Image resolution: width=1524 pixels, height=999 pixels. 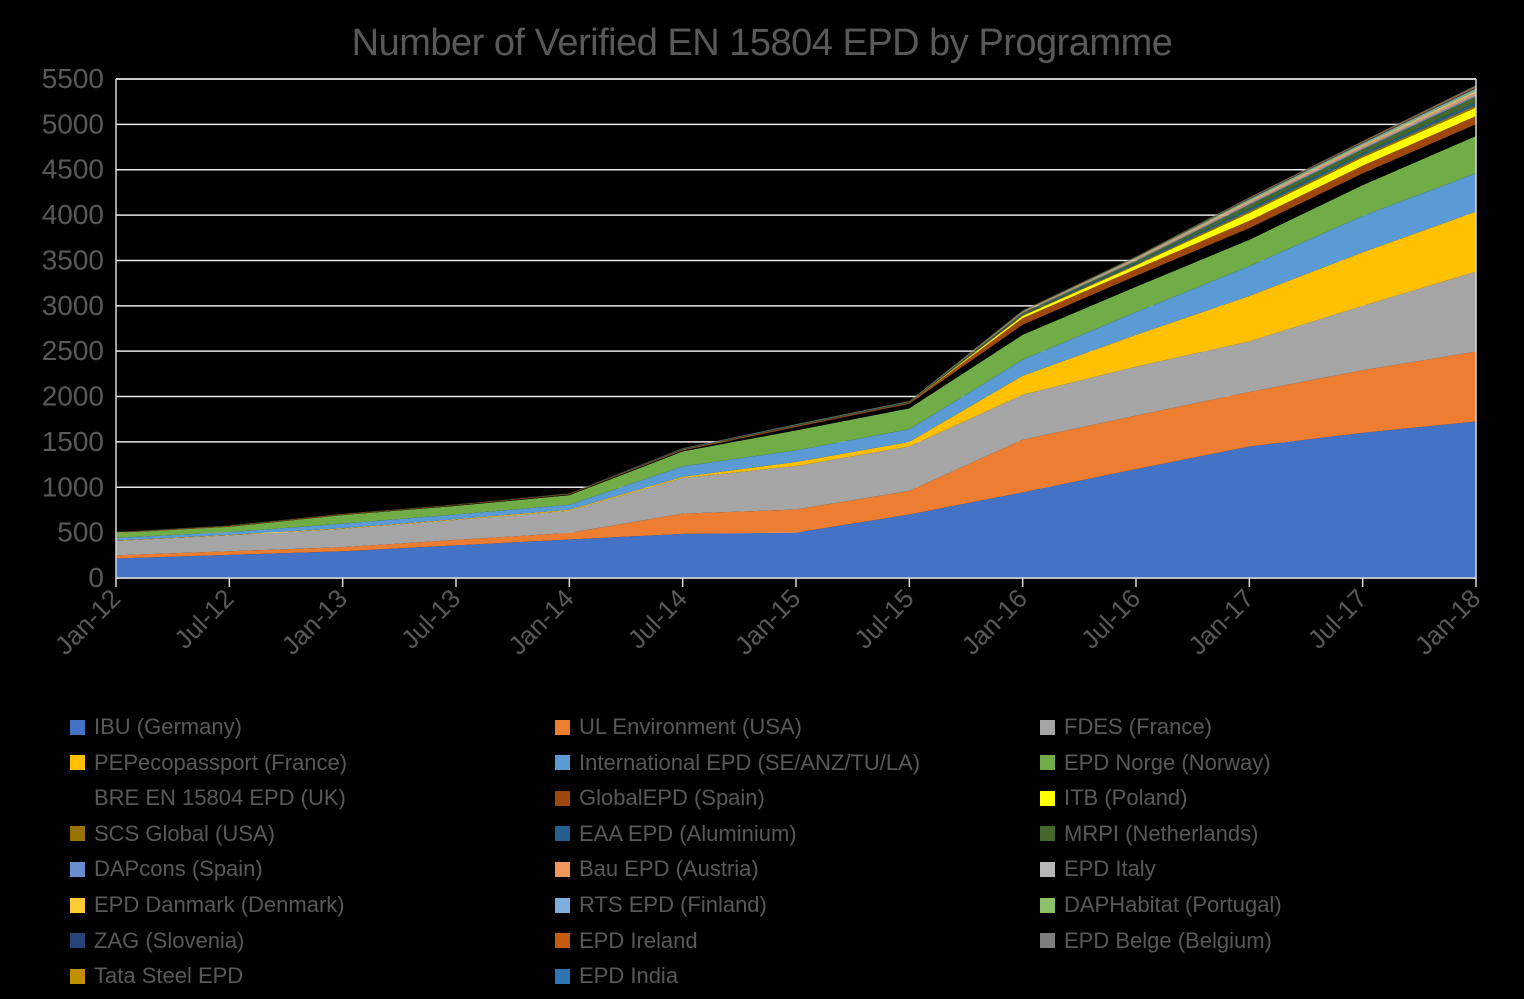 I want to click on y-label-3500: 3500, so click(x=73, y=259).